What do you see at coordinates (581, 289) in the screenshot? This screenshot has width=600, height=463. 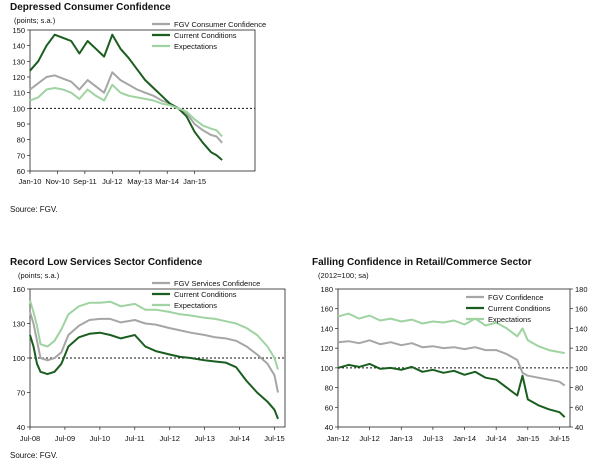 I see `y-right-tick-label: 180` at bounding box center [581, 289].